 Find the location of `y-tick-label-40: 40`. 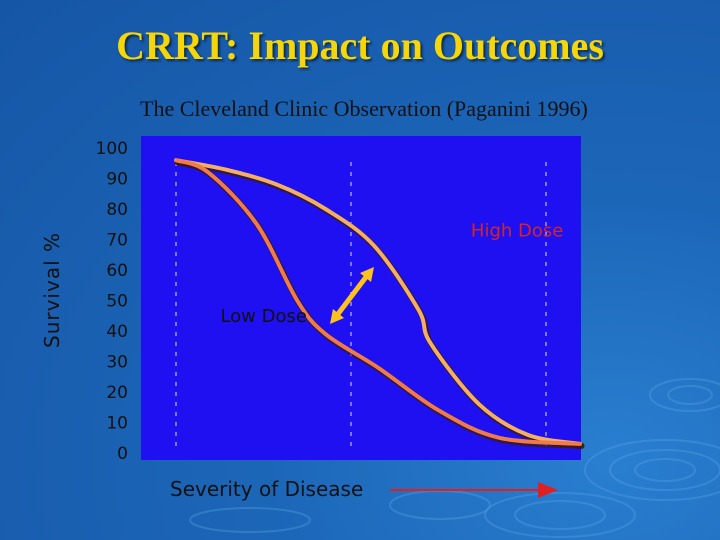

y-tick-label-40: 40 is located at coordinates (117, 332).